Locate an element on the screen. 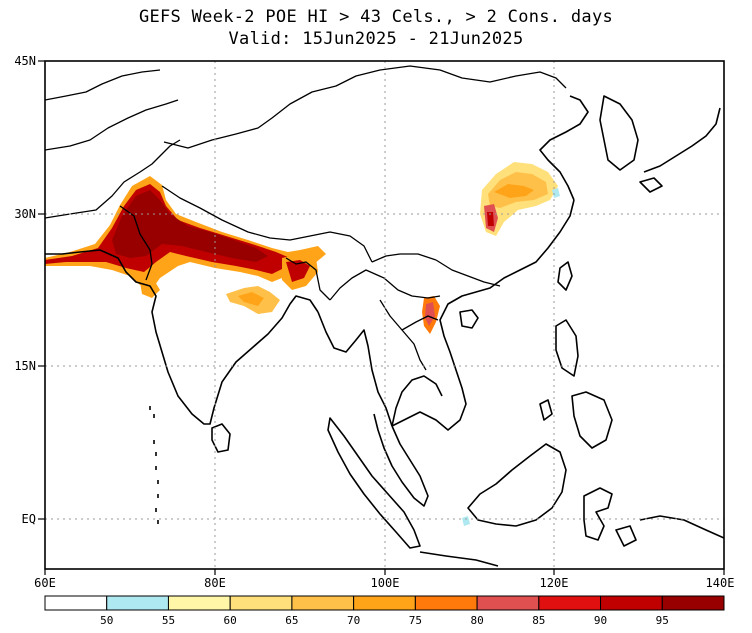  lon-label-120e: 120E is located at coordinates (554, 583).